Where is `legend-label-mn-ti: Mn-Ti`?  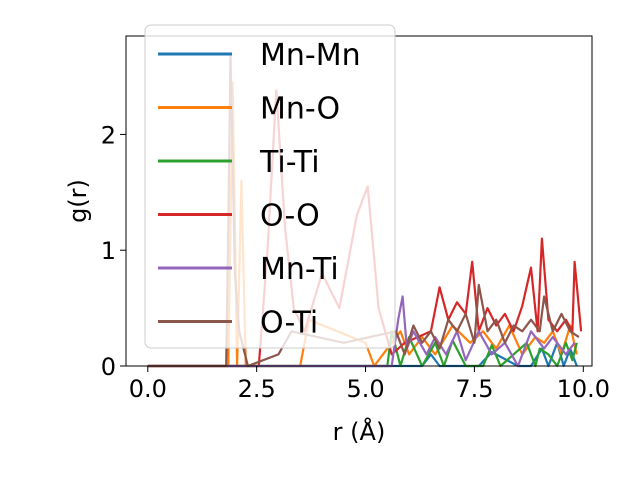
legend-label-mn-ti: Mn-Ti is located at coordinates (299, 269).